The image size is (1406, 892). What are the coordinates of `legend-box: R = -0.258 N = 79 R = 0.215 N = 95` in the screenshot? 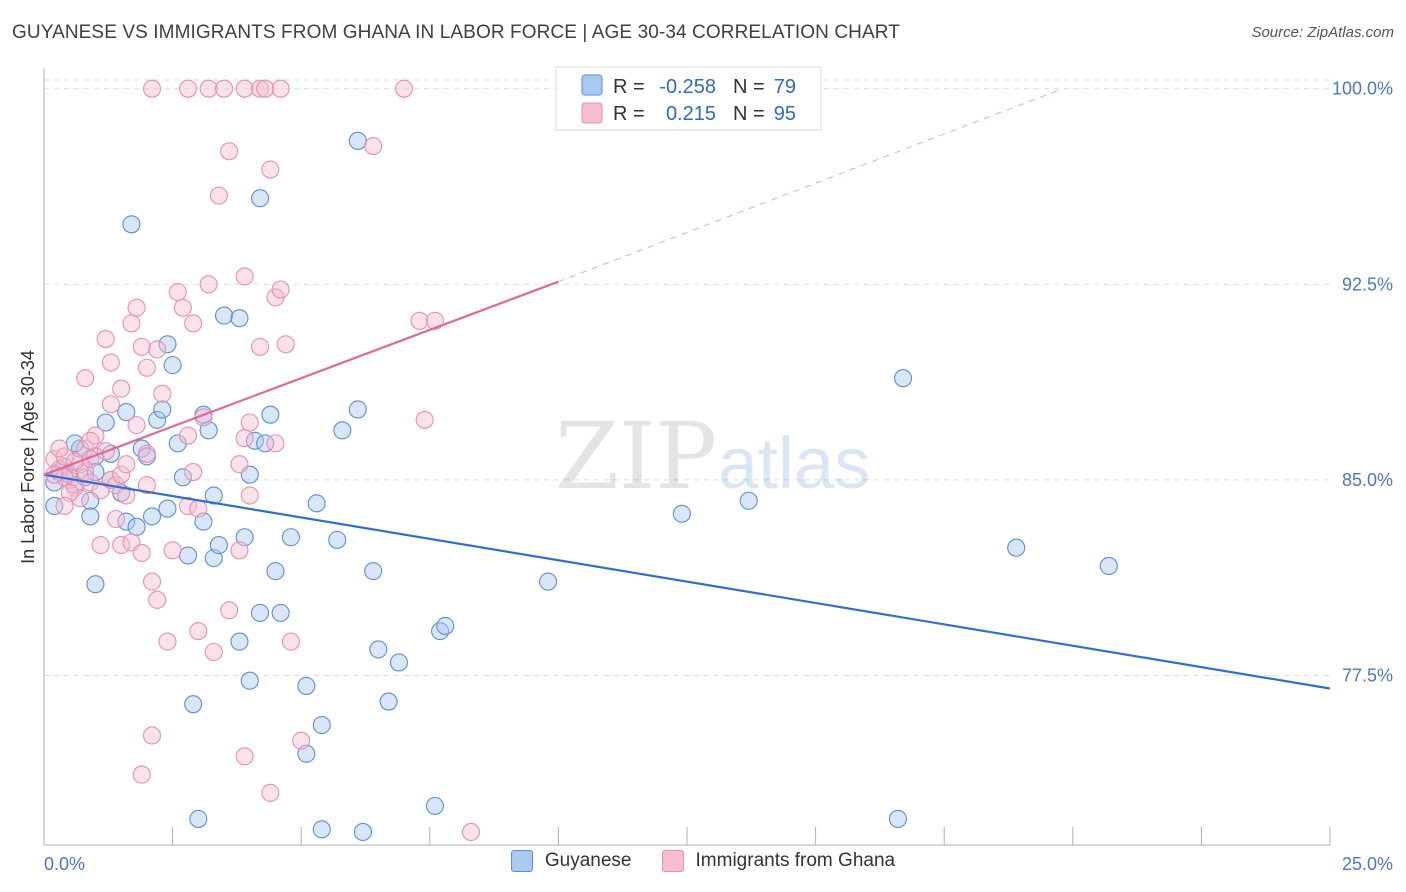 It's located at (688, 98).